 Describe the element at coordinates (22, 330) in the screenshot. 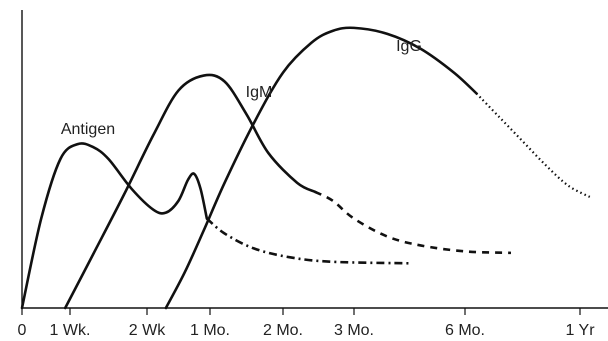

I see `x-tick-label: 0` at that location.